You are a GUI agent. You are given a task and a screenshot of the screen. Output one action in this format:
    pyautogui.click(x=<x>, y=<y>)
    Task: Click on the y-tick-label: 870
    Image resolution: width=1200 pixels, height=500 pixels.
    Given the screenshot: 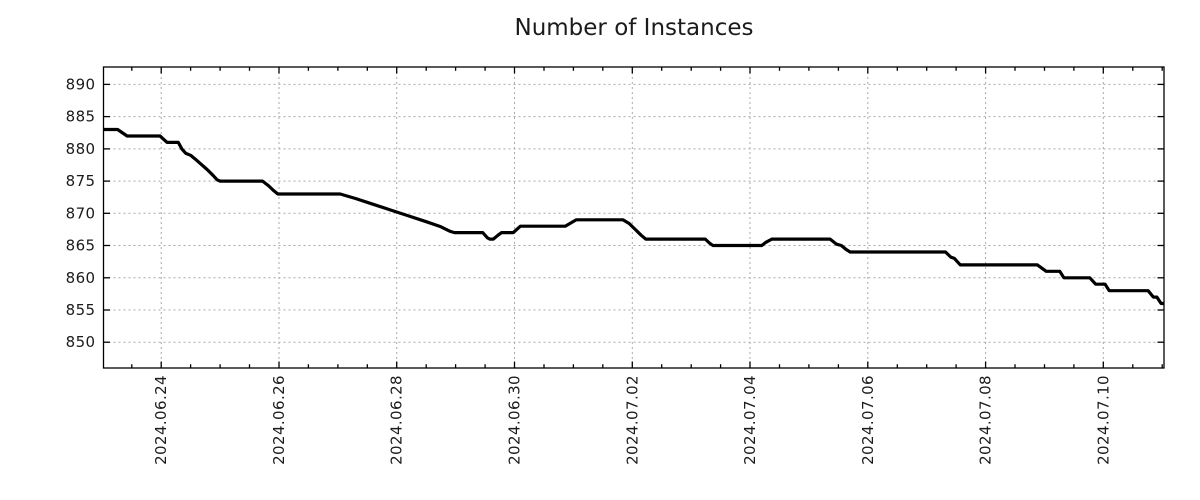 What is the action you would take?
    pyautogui.click(x=81, y=213)
    